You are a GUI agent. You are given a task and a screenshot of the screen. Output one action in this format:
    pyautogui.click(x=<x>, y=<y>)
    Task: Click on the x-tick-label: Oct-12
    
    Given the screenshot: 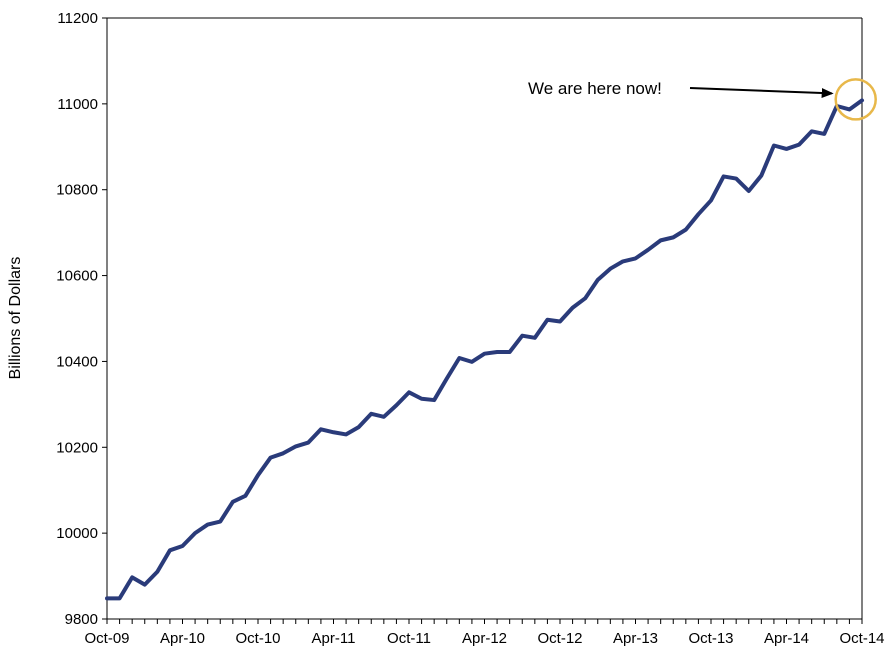 What is the action you would take?
    pyautogui.click(x=559, y=638)
    